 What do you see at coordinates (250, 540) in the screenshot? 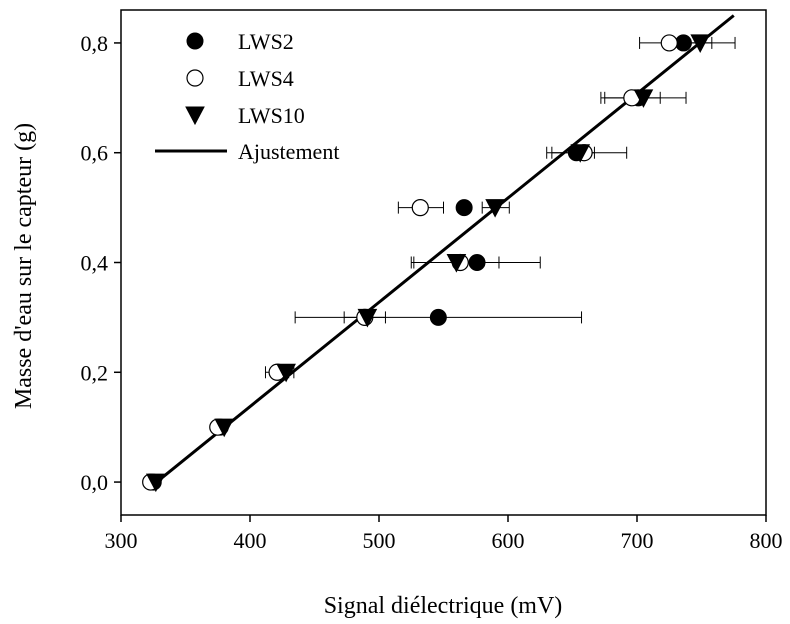
I see `x-tick-label: 400` at bounding box center [250, 540].